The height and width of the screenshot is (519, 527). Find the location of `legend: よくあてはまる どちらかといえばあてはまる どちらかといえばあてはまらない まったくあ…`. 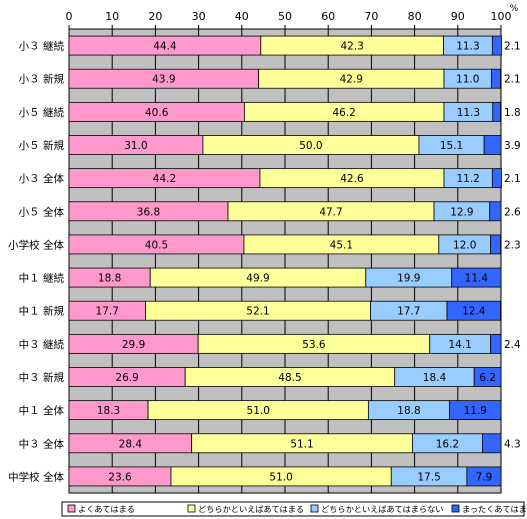

legend: よくあてはまる どちらかといえばあてはまる どちらかといえばあてはまらない まったくあ… is located at coordinates (294, 509).